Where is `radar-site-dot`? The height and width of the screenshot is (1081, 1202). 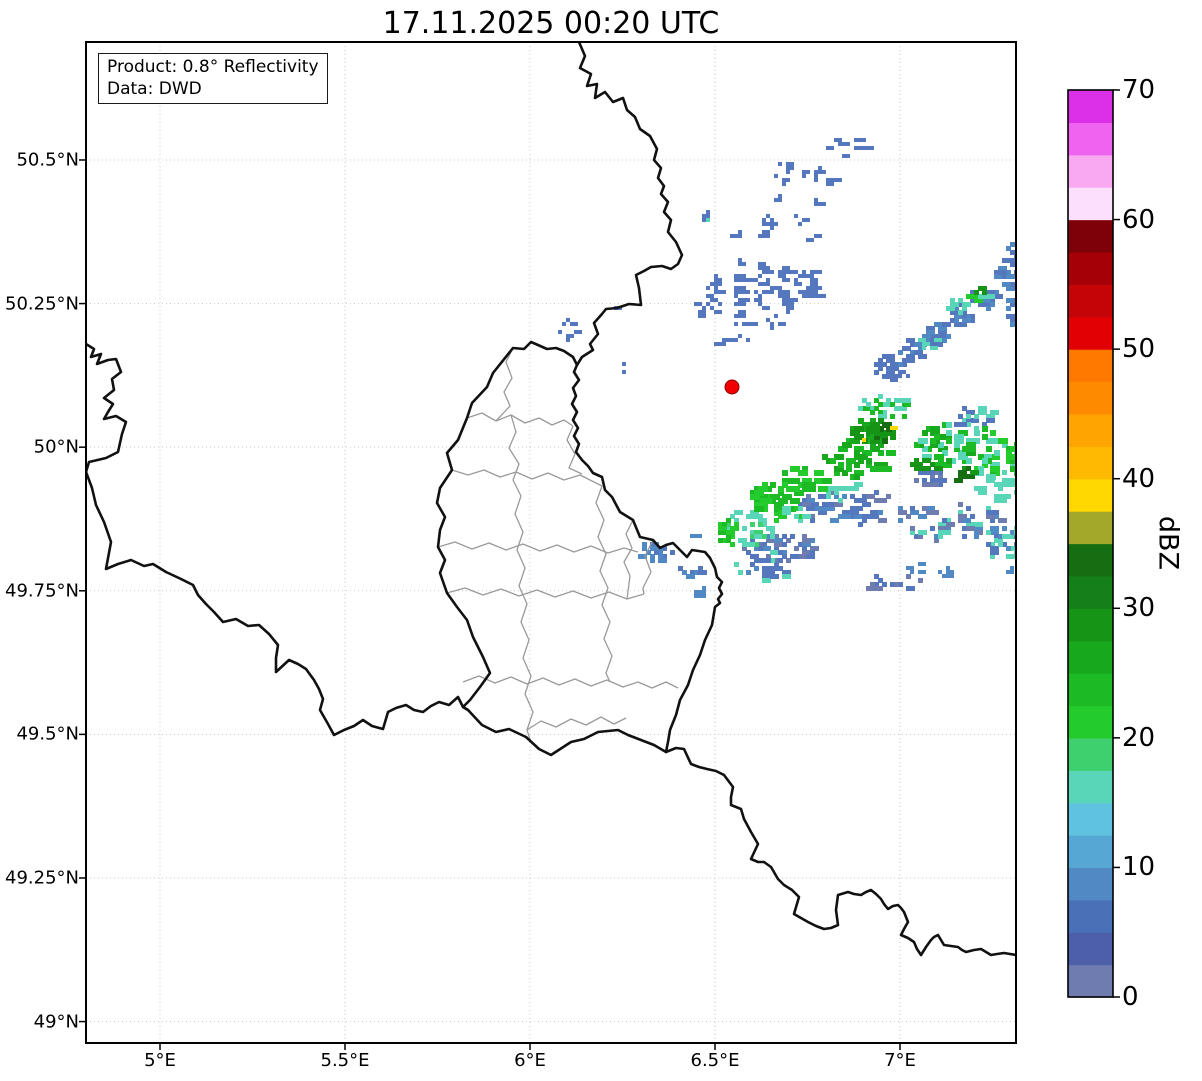
radar-site-dot is located at coordinates (732, 387).